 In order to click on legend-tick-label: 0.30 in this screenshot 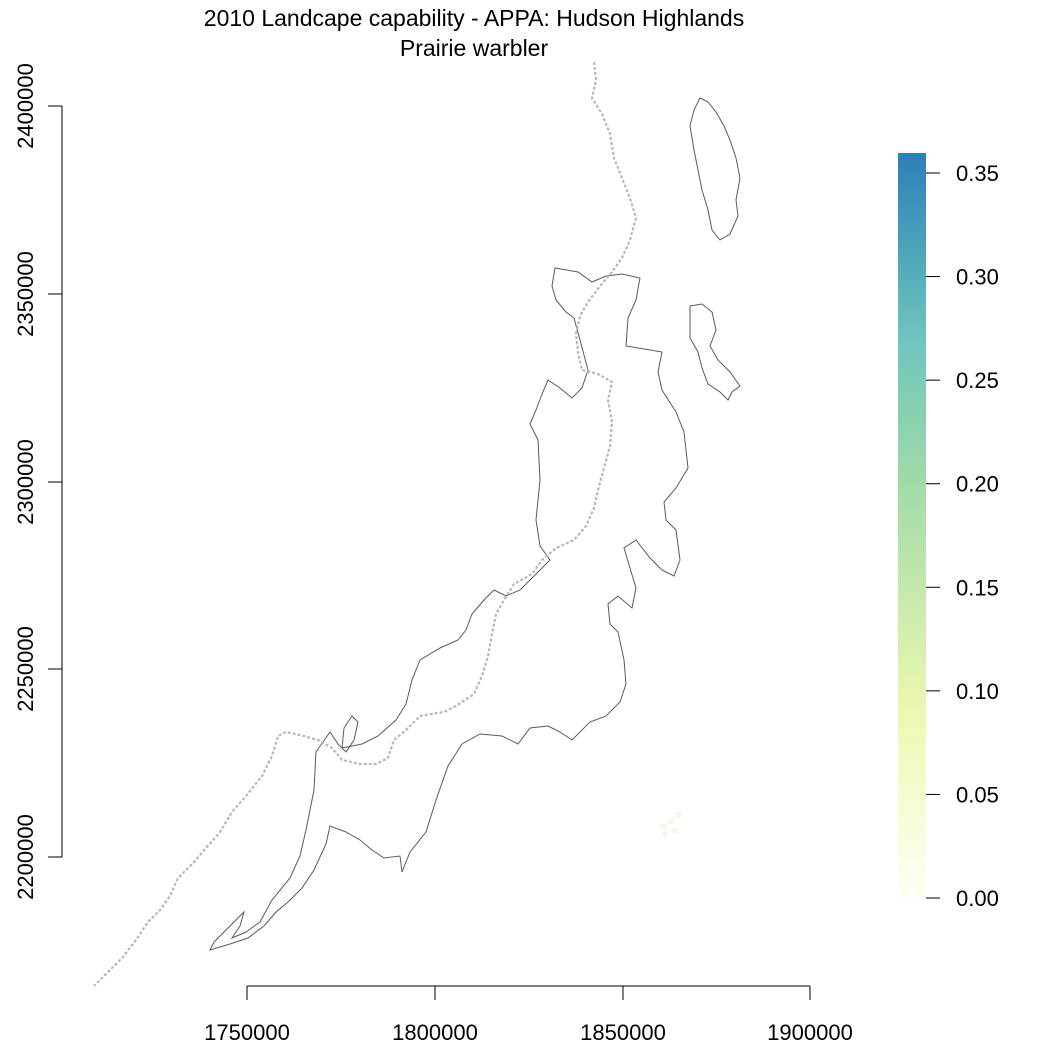, I will do `click(977, 277)`.